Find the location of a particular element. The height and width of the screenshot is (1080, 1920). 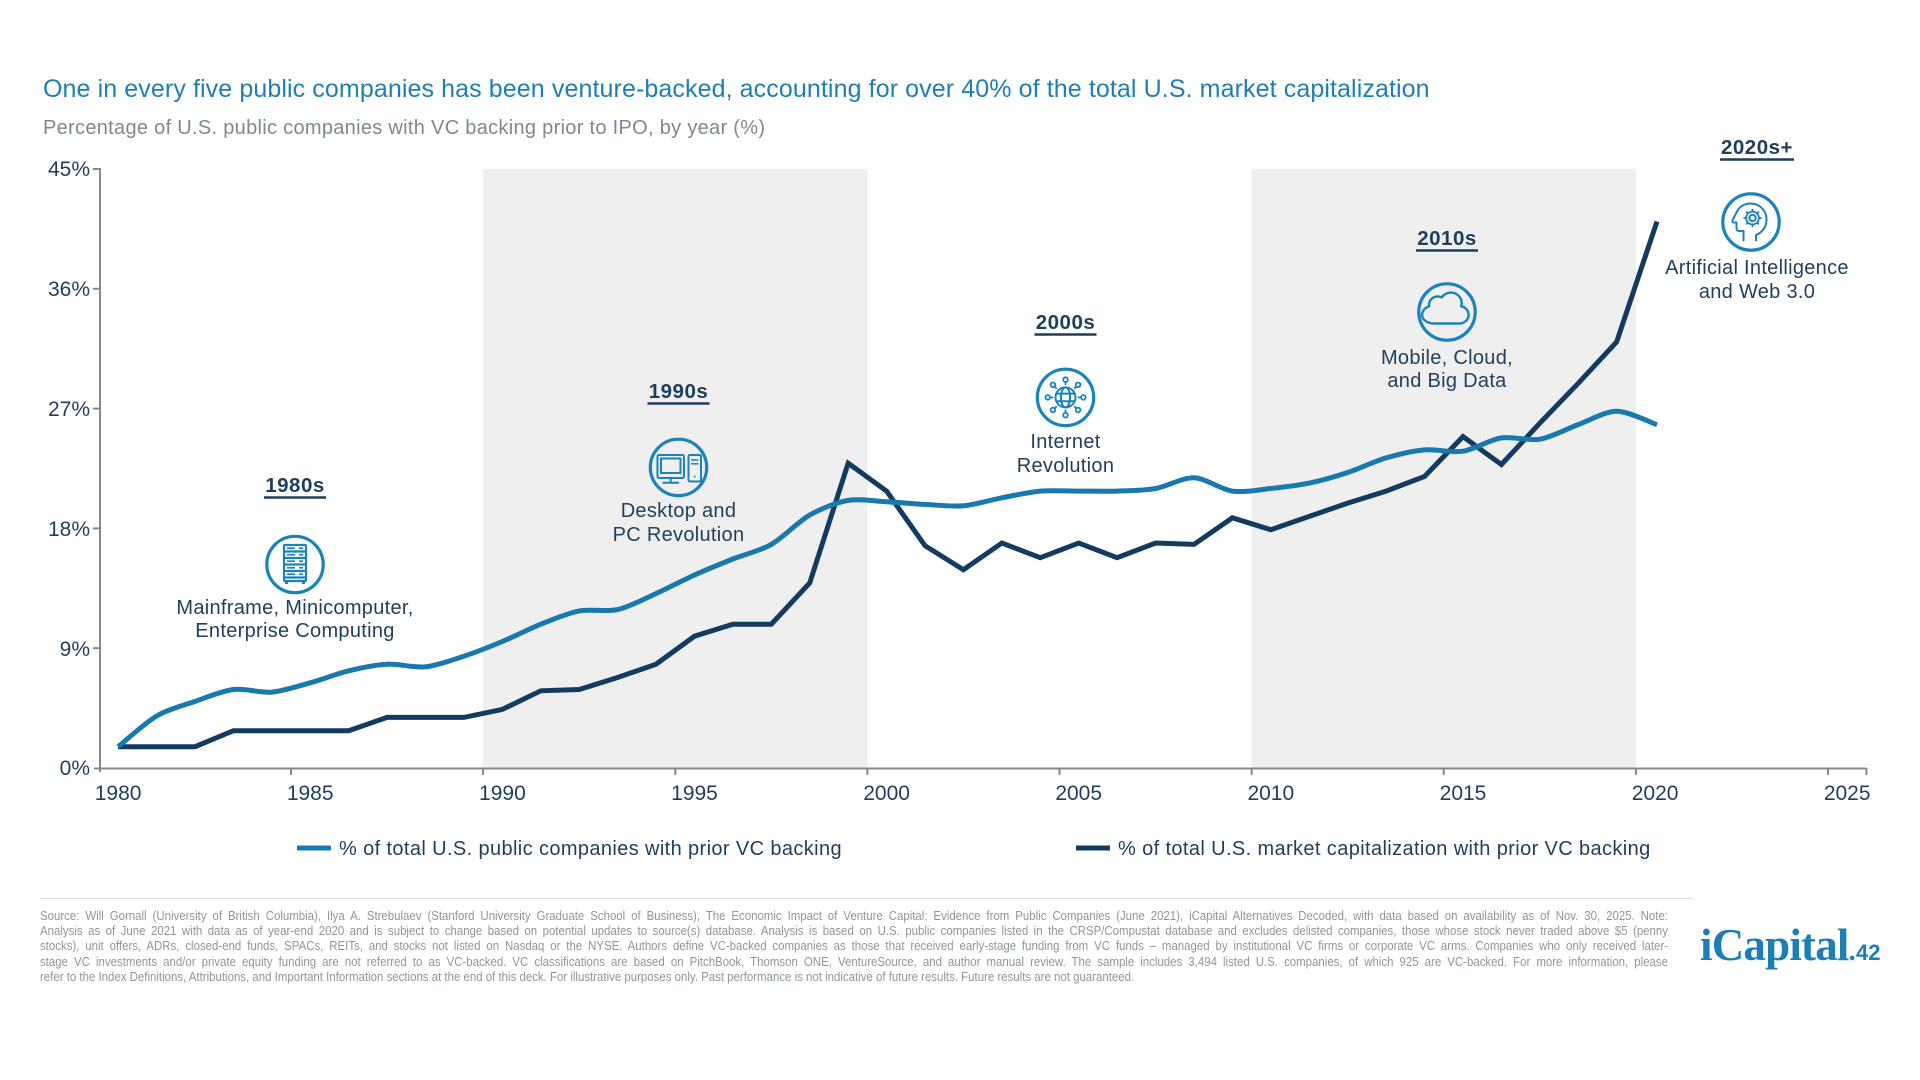

svg-text: and Big Data is located at coordinates (1447, 381).